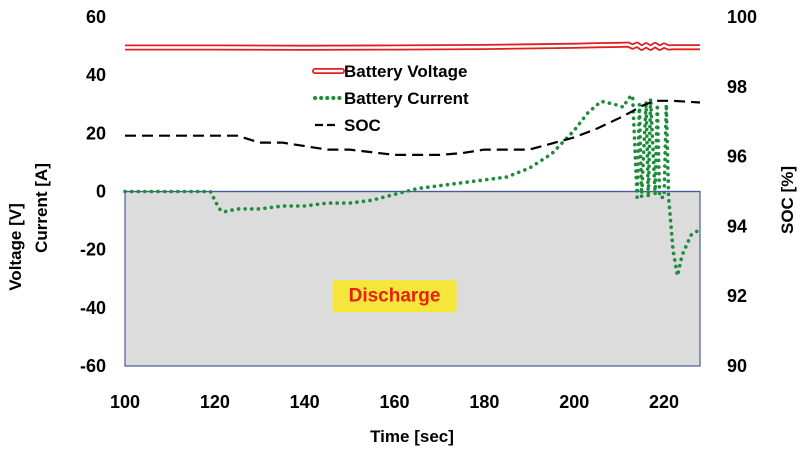 The image size is (800, 451). I want to click on x-tick-label: 220, so click(664, 402).